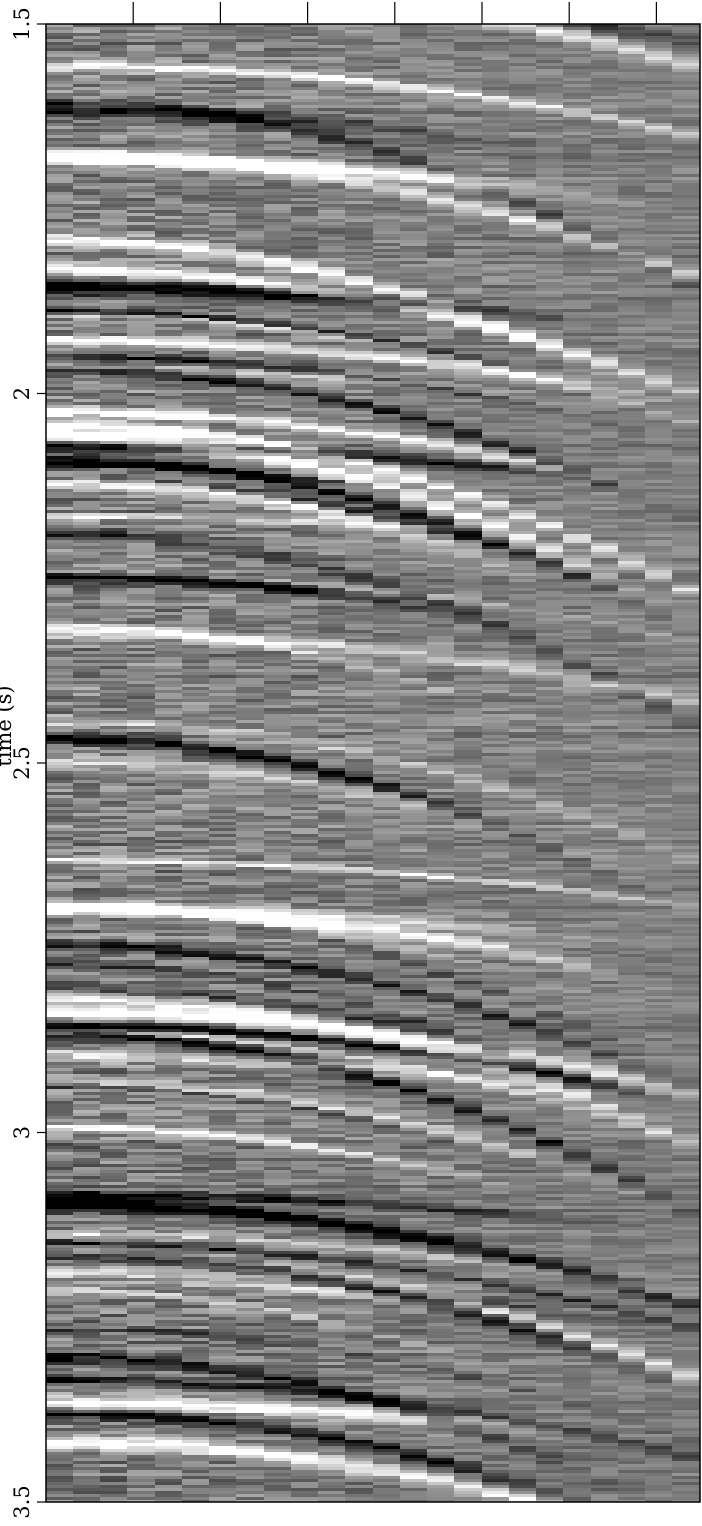 This screenshot has width=702, height=1526. What do you see at coordinates (22, 762) in the screenshot?
I see `time-tick-label: 2.5` at bounding box center [22, 762].